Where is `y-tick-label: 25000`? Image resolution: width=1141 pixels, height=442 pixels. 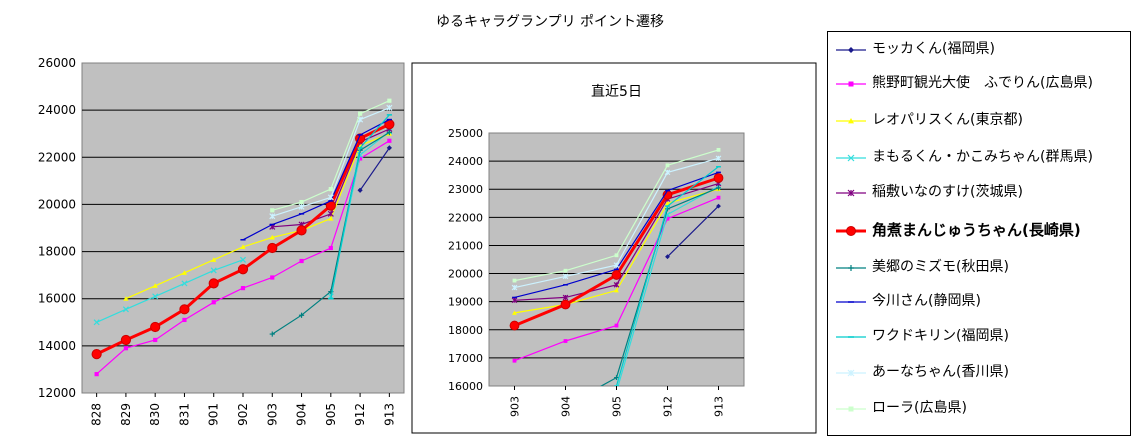 y-tick-label: 25000 is located at coordinates (465, 133).